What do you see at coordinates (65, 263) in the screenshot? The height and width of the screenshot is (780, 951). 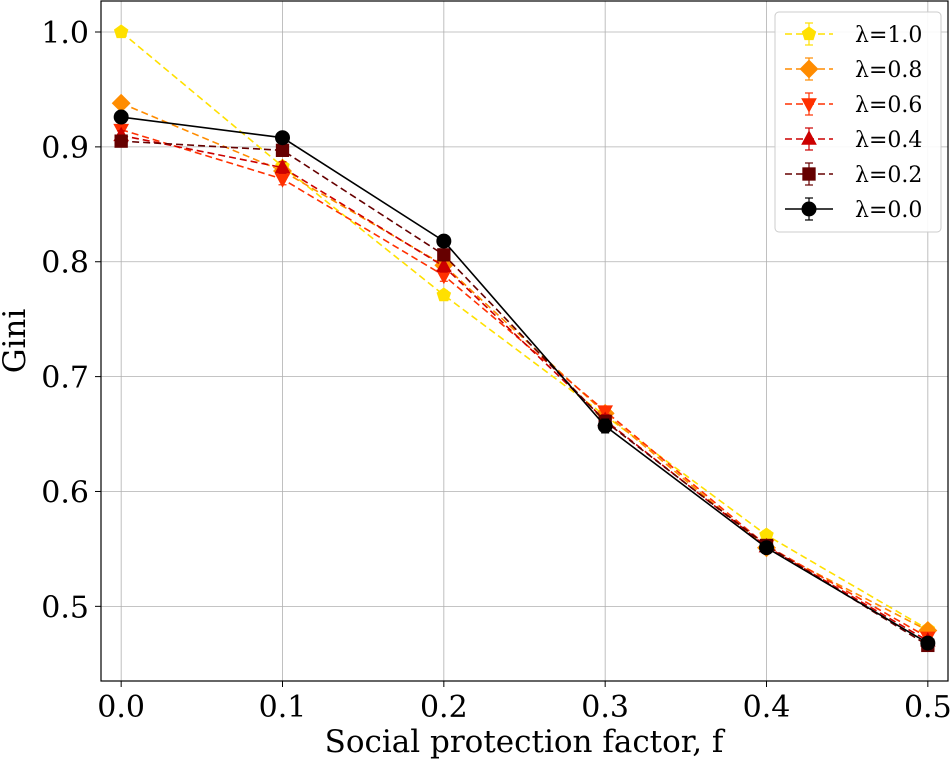 I see `y-tick-label: 0.8` at bounding box center [65, 263].